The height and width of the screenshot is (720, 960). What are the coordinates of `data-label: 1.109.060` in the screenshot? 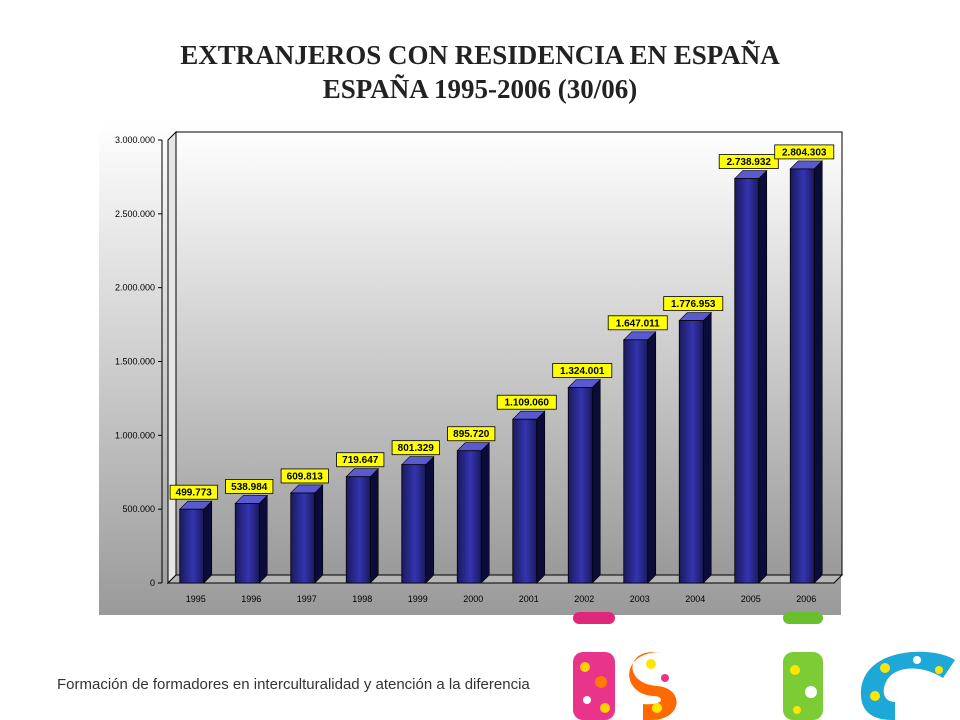 It's located at (527, 403).